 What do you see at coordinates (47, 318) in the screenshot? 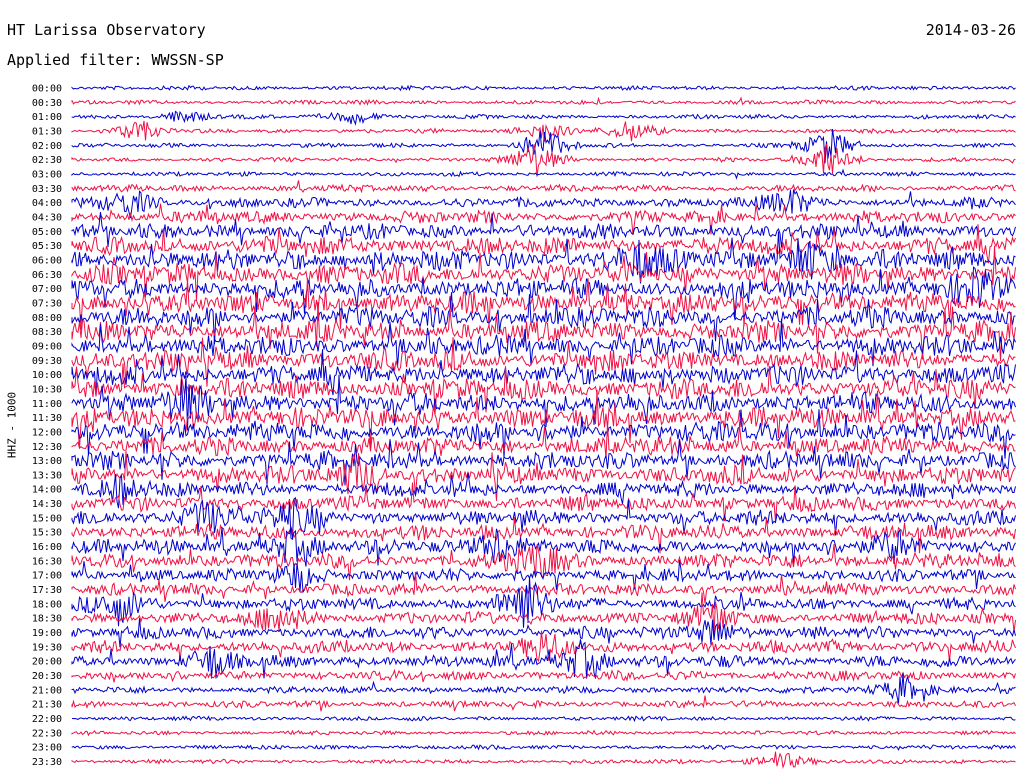
I see `row-time-label: 08:00` at bounding box center [47, 318].